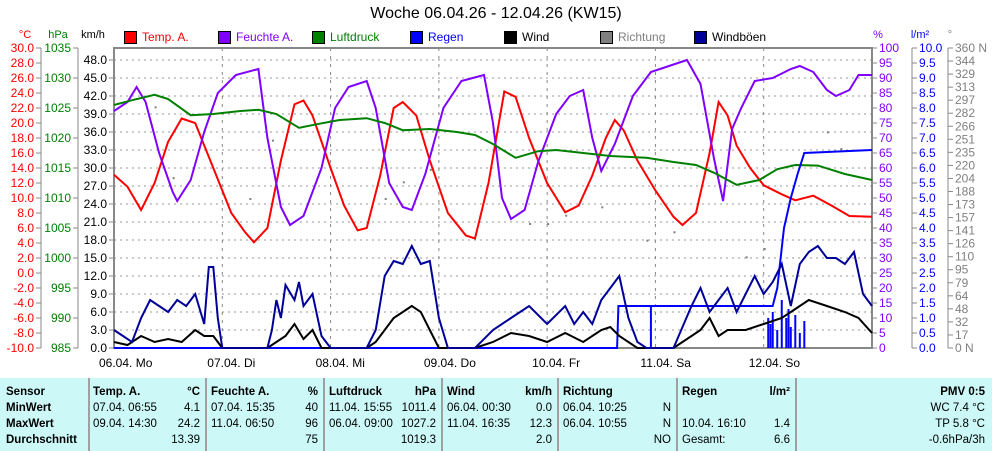 Image resolution: width=992 pixels, height=451 pixels. Describe the element at coordinates (96, 132) in the screenshot. I see `wind-tick-label: 36.0` at that location.